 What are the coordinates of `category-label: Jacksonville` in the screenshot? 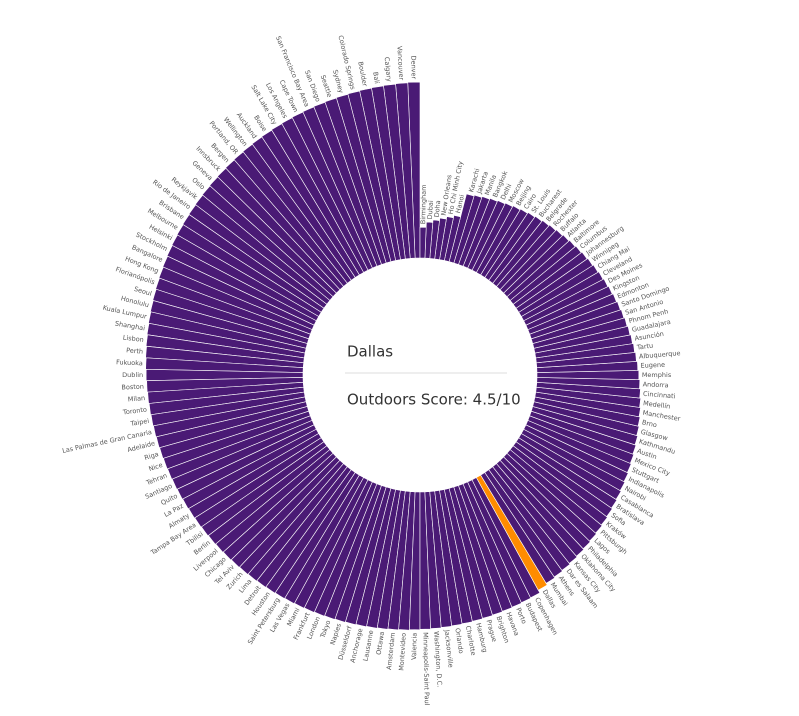 It's located at (449, 648).